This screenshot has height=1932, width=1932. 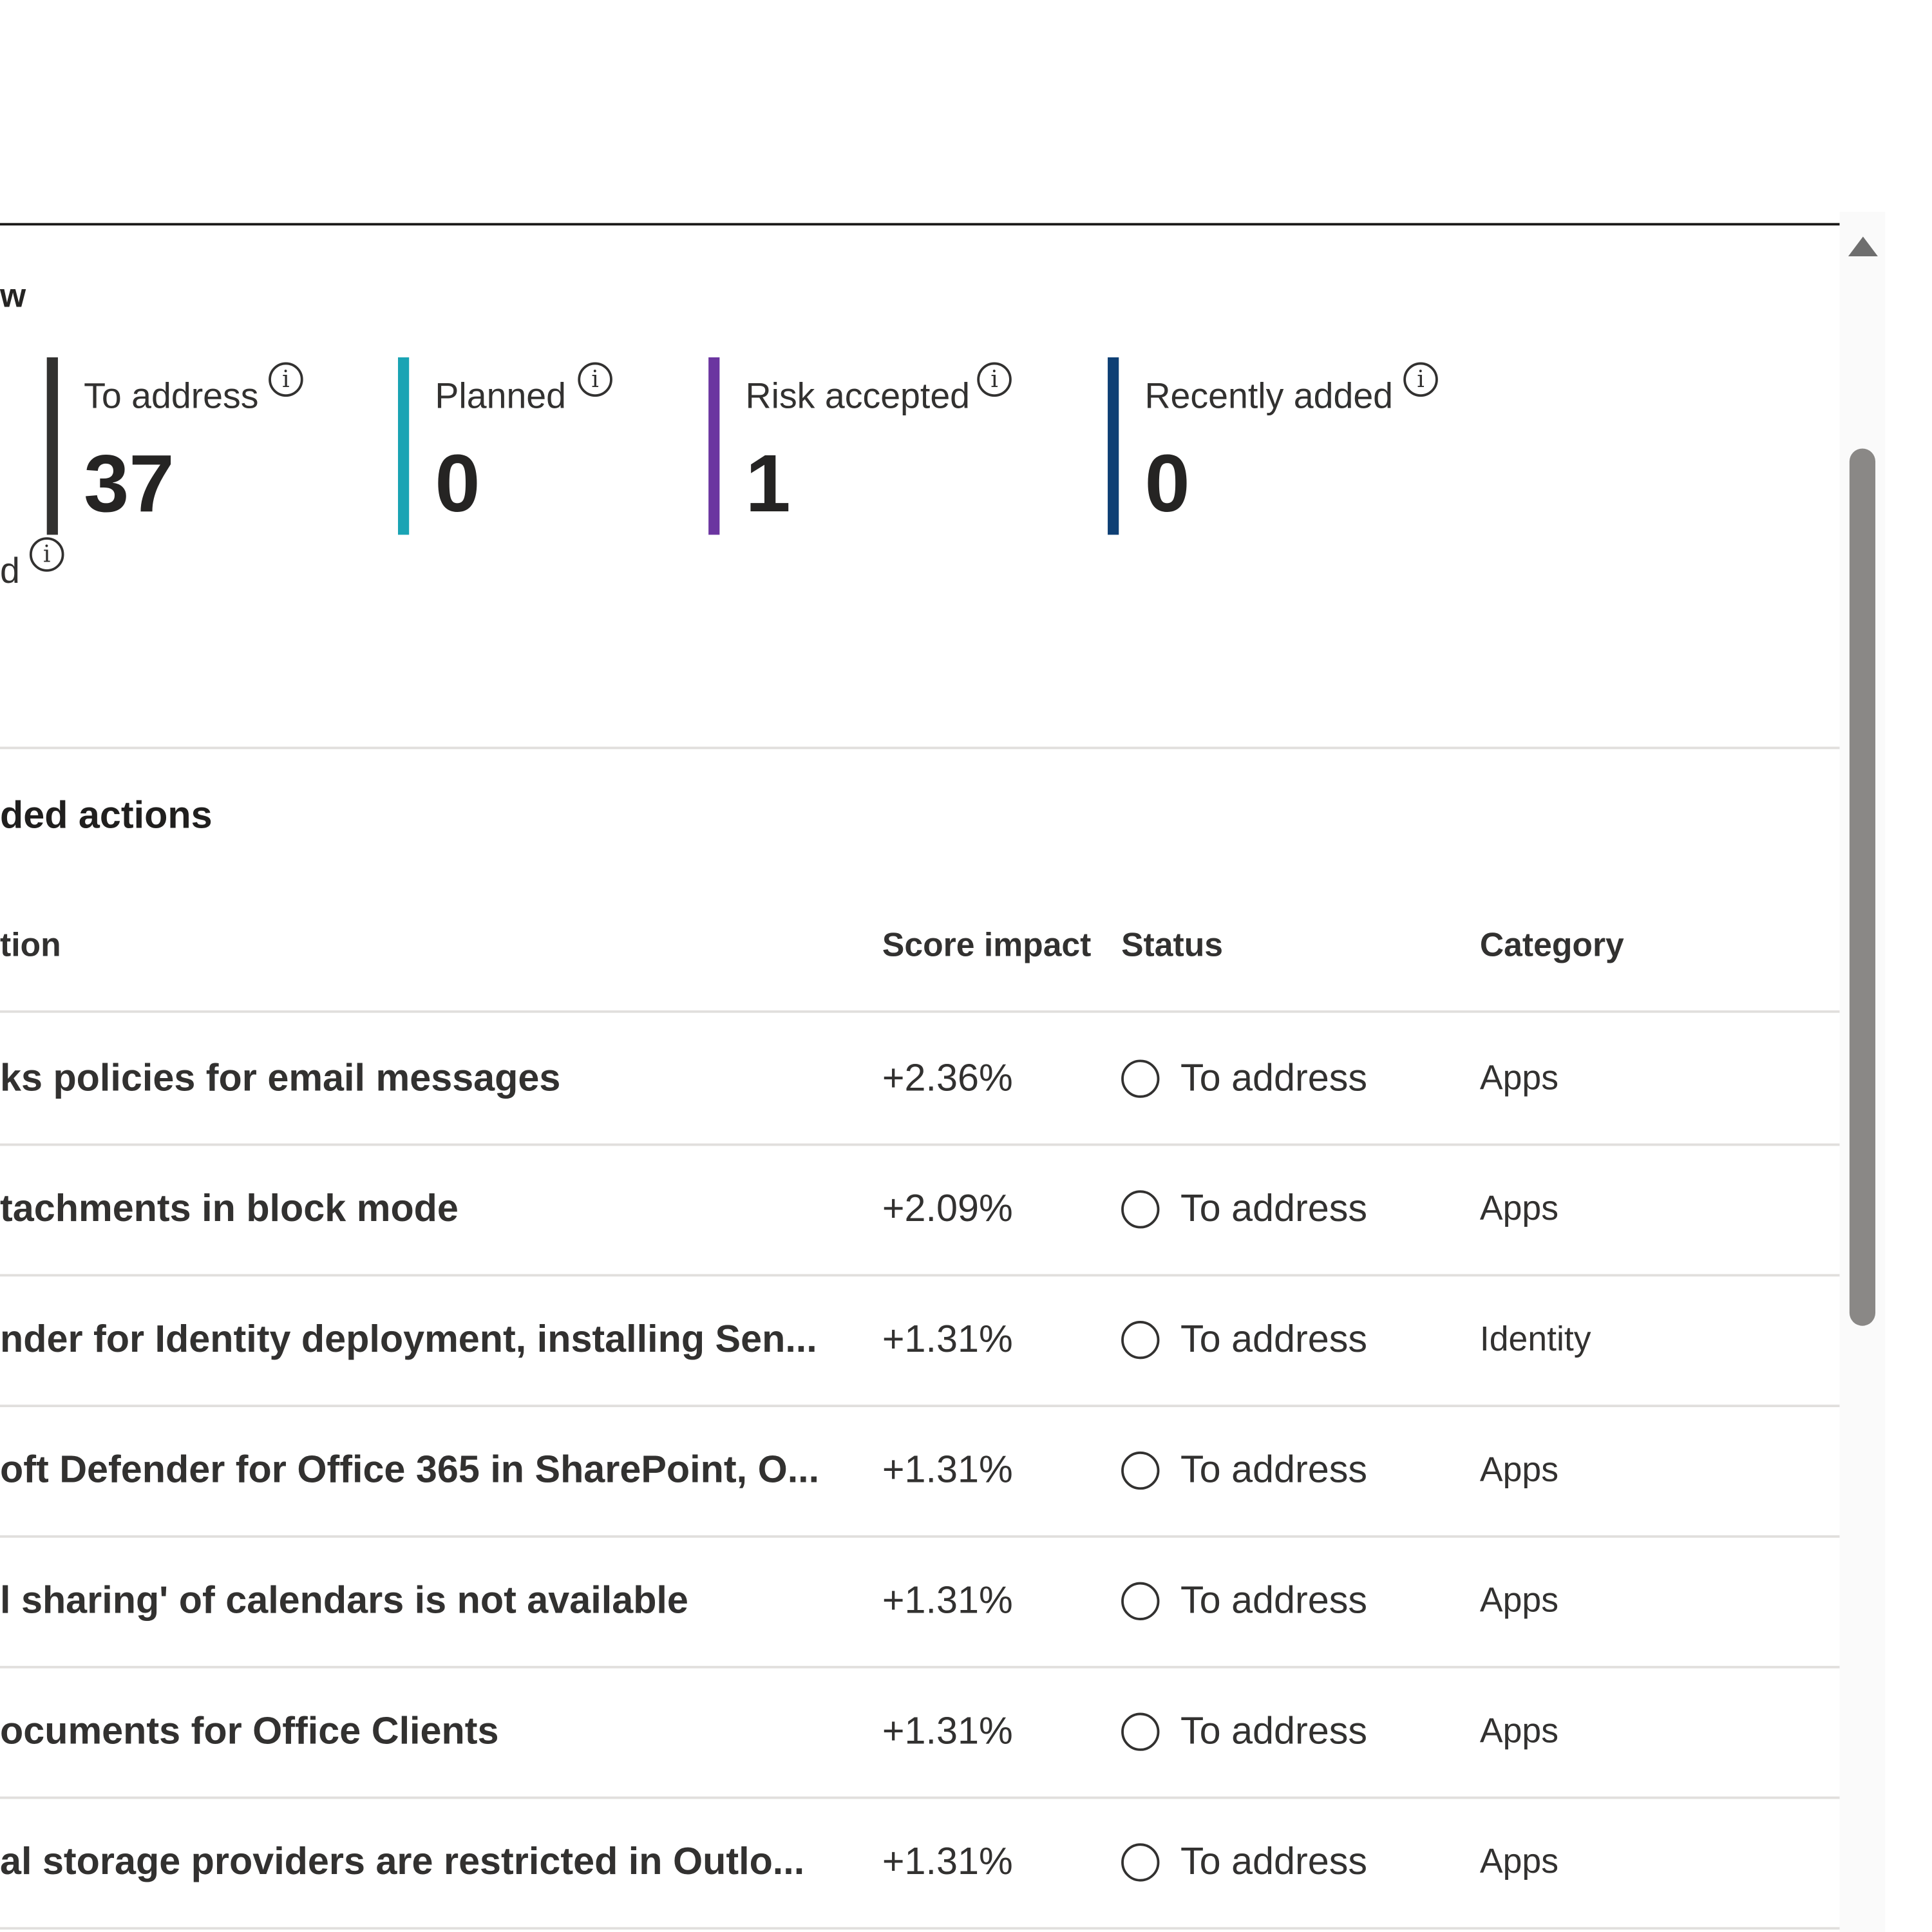 I want to click on column-header-category: Category, so click(x=1551, y=945).